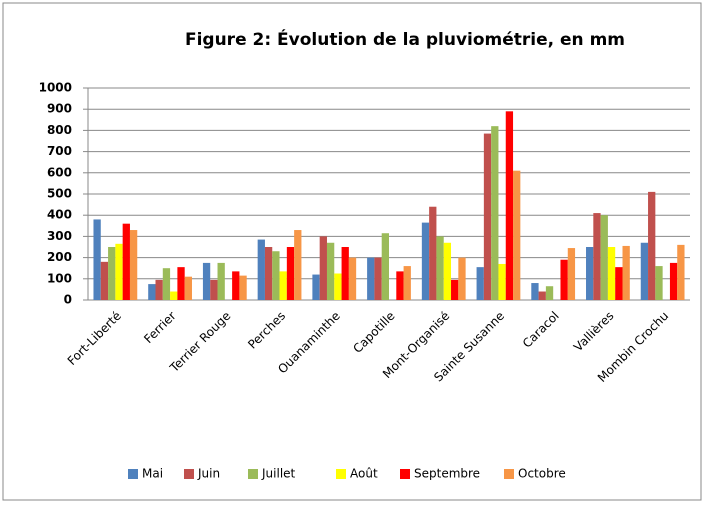 The width and height of the screenshot is (705, 508). What do you see at coordinates (59, 236) in the screenshot?
I see `y-tick-label: 300` at bounding box center [59, 236].